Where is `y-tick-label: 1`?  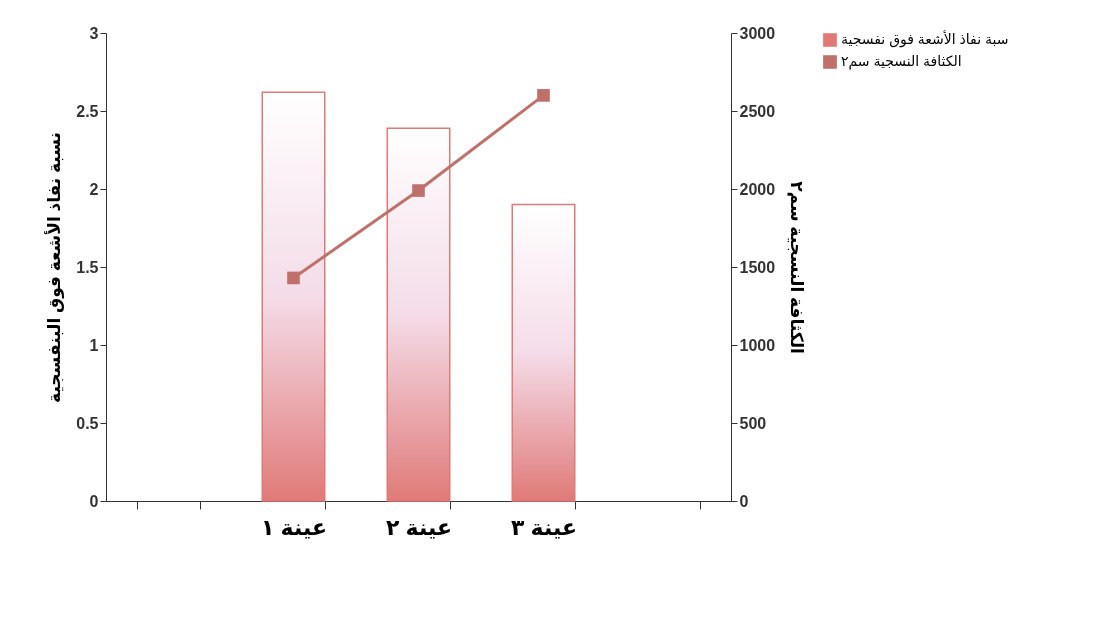 y-tick-label: 1 is located at coordinates (94, 345).